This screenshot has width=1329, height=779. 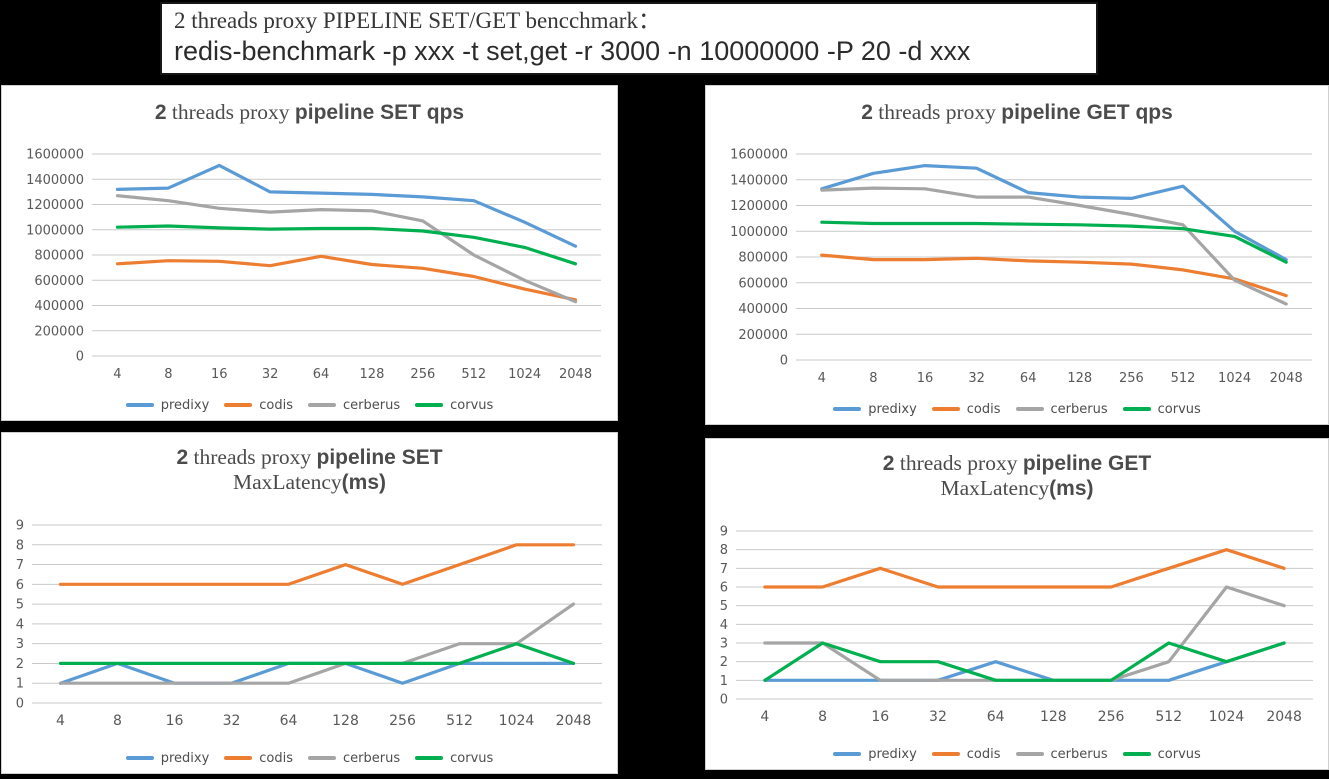 I want to click on x-category-label: 1024, so click(x=524, y=374).